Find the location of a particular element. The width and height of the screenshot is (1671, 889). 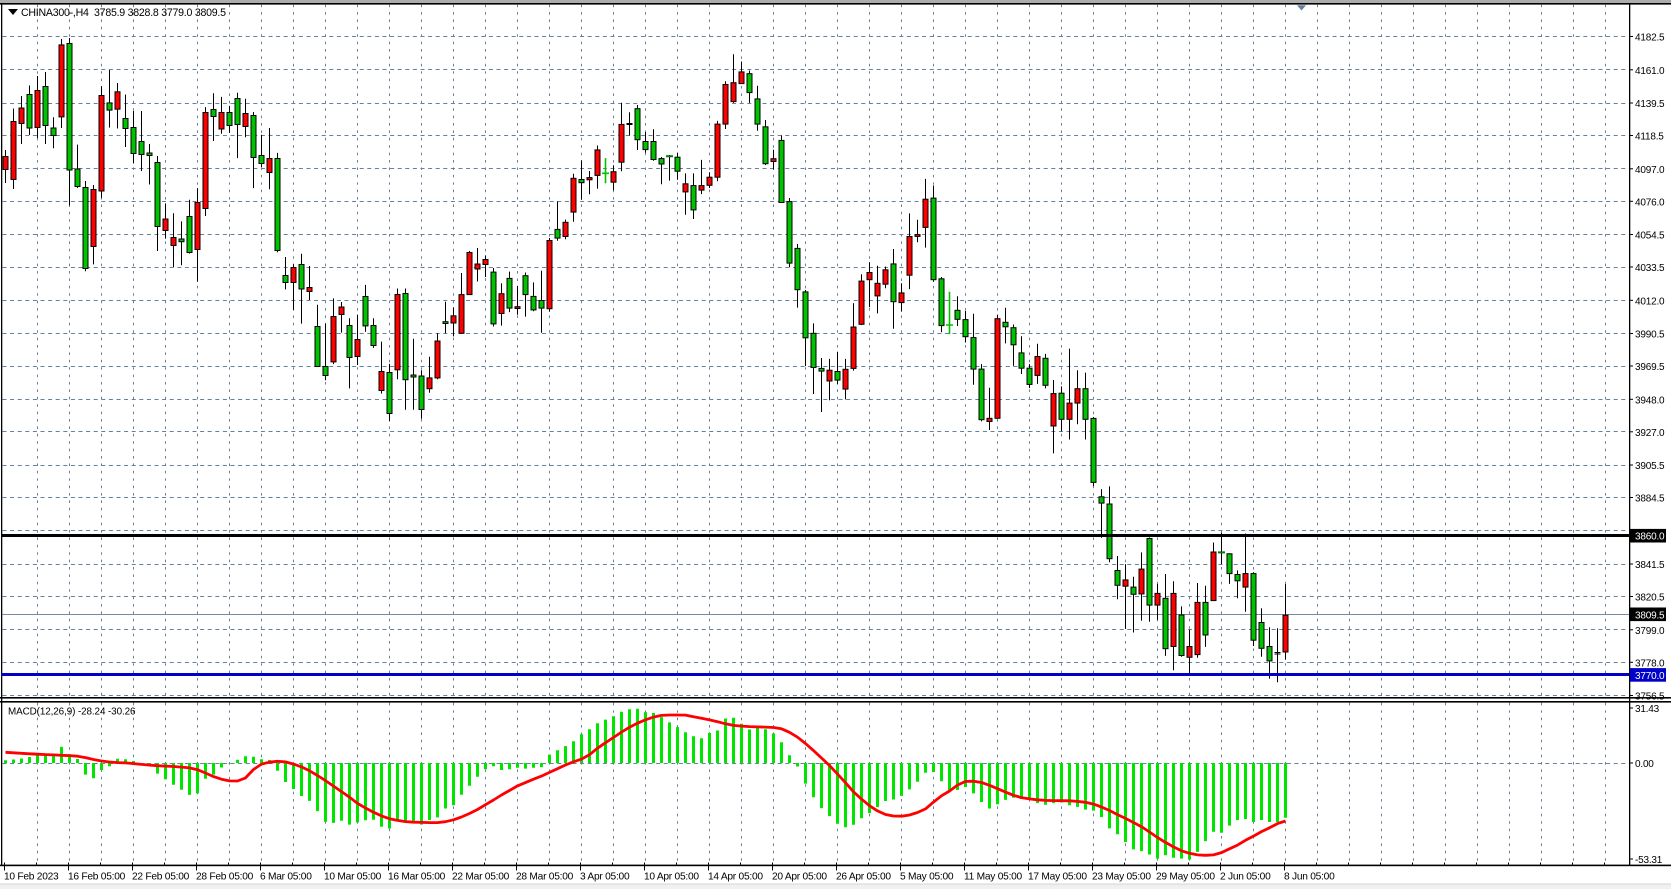

svg-text: 29 May 05:00 is located at coordinates (1185, 877).